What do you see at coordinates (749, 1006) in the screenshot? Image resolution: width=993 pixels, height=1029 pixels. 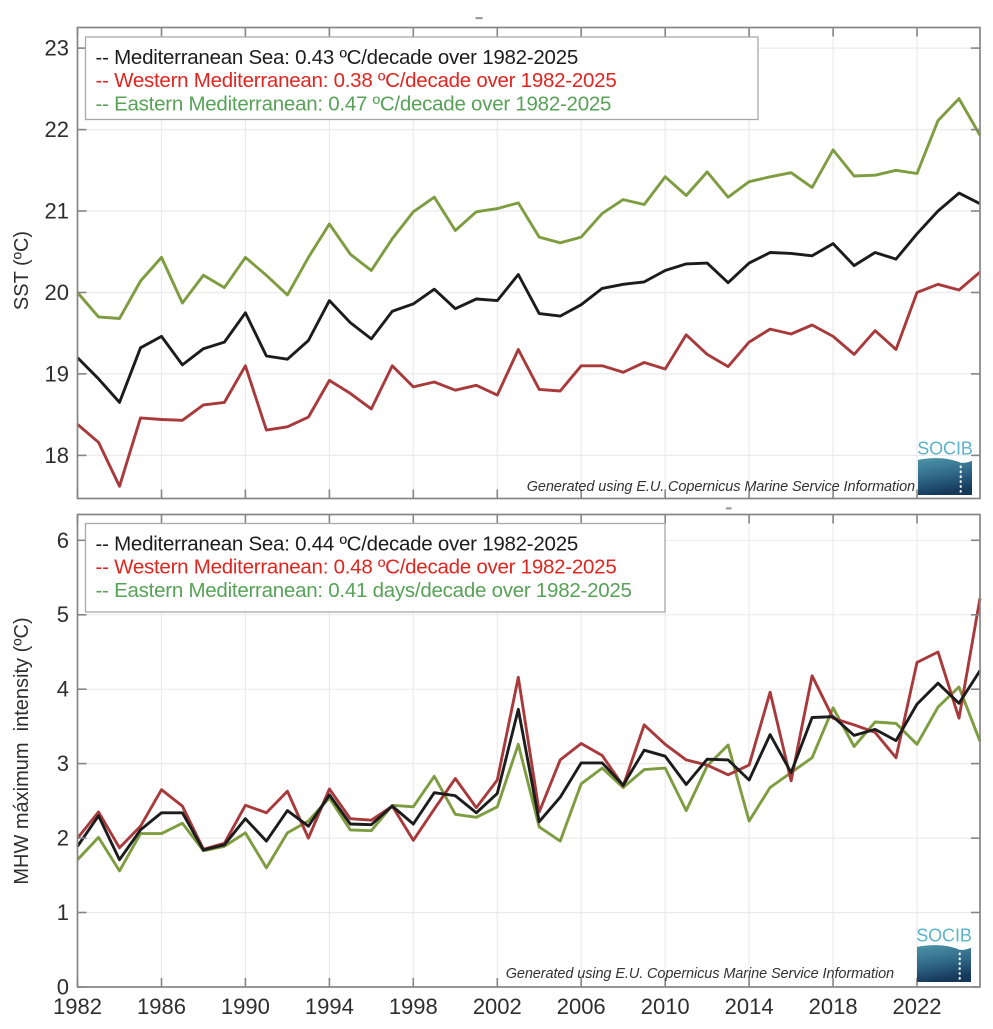 I see `svg-text: 2014` at bounding box center [749, 1006].